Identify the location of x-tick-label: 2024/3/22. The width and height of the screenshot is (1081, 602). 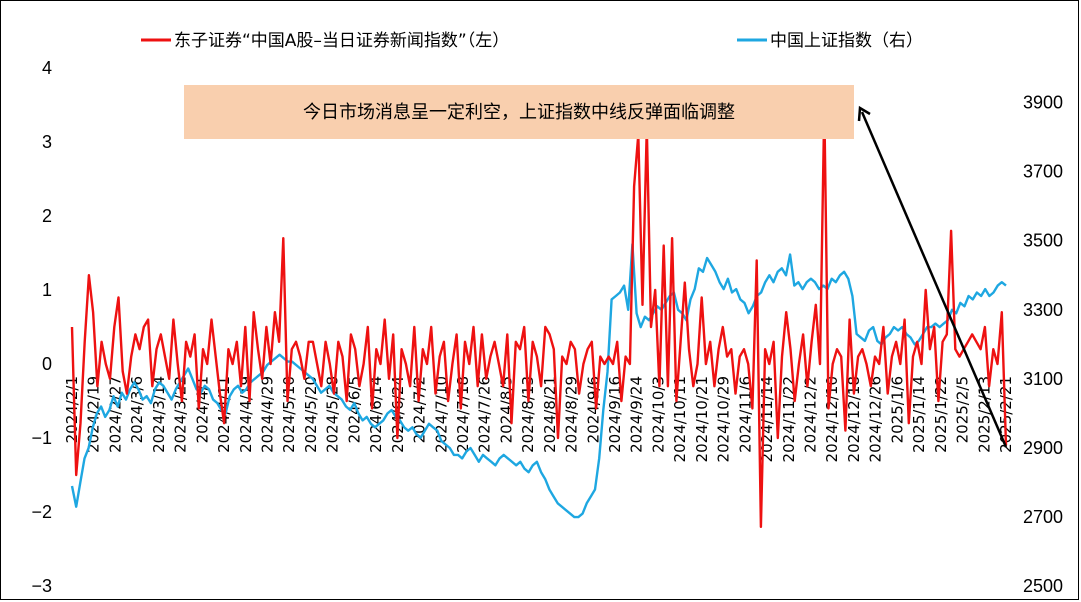
(181, 414).